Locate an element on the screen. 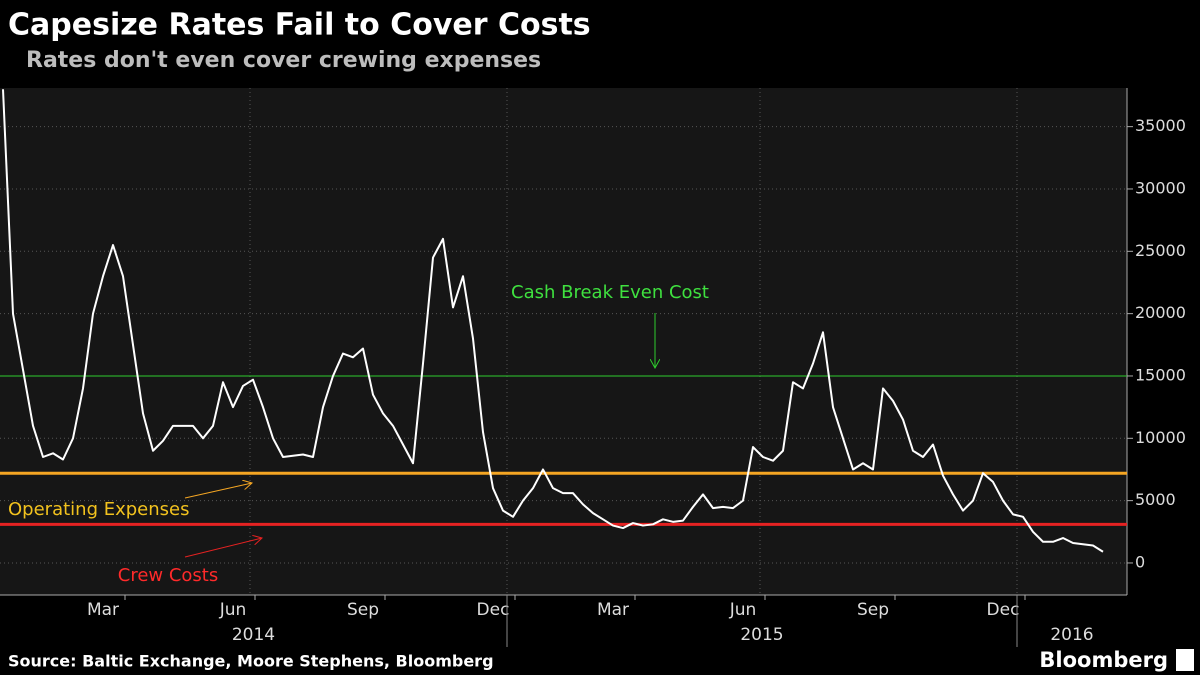 This screenshot has height=675, width=1200. reference-label: Crew Costs is located at coordinates (168, 575).